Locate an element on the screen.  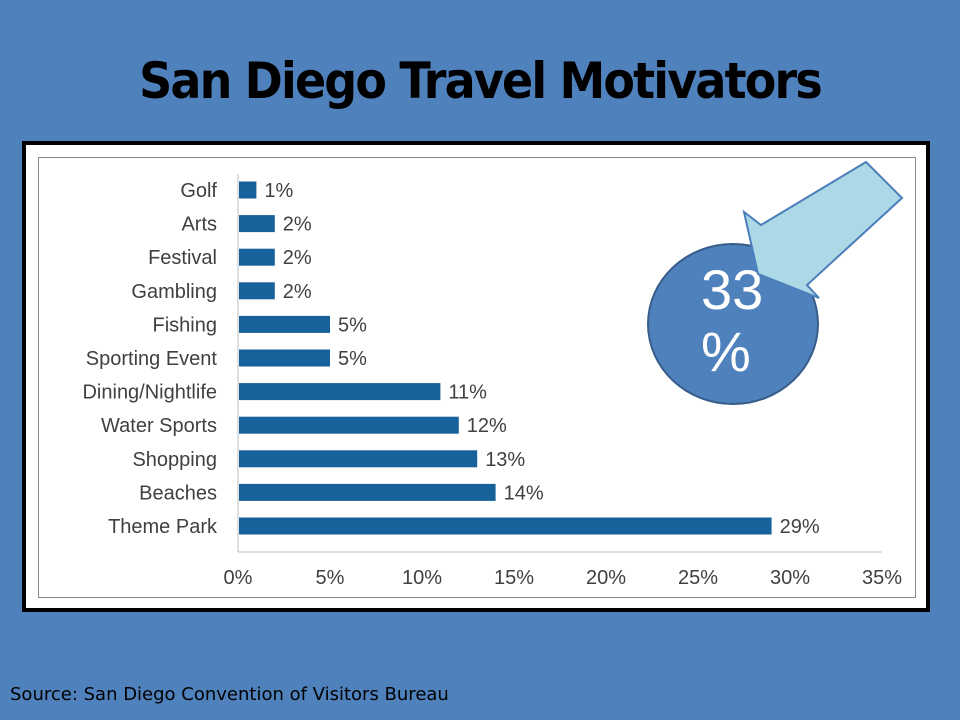
category-label: Festival is located at coordinates (182, 258).